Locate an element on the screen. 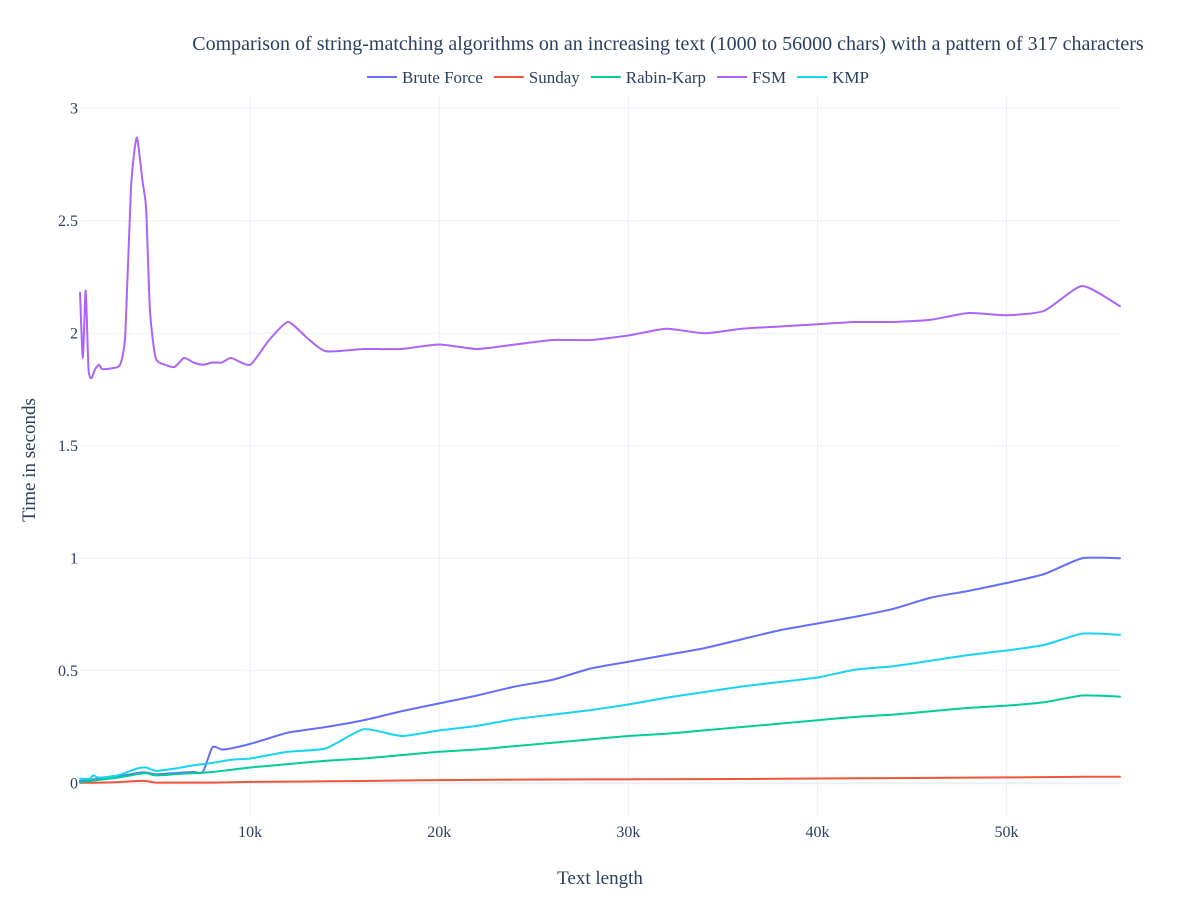 The image size is (1200, 900). series-line-kmp is located at coordinates (600, 706).